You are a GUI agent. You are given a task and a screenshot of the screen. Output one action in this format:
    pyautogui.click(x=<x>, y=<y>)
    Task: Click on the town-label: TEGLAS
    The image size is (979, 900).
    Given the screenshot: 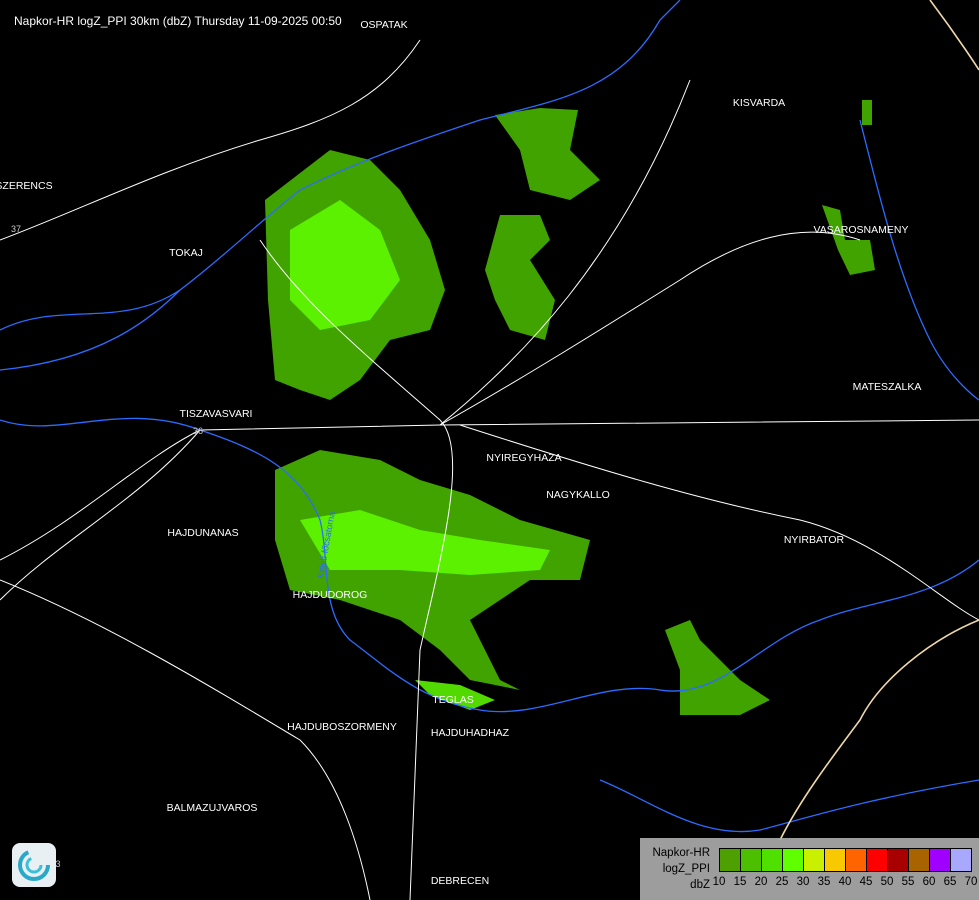 What is the action you would take?
    pyautogui.click(x=453, y=700)
    